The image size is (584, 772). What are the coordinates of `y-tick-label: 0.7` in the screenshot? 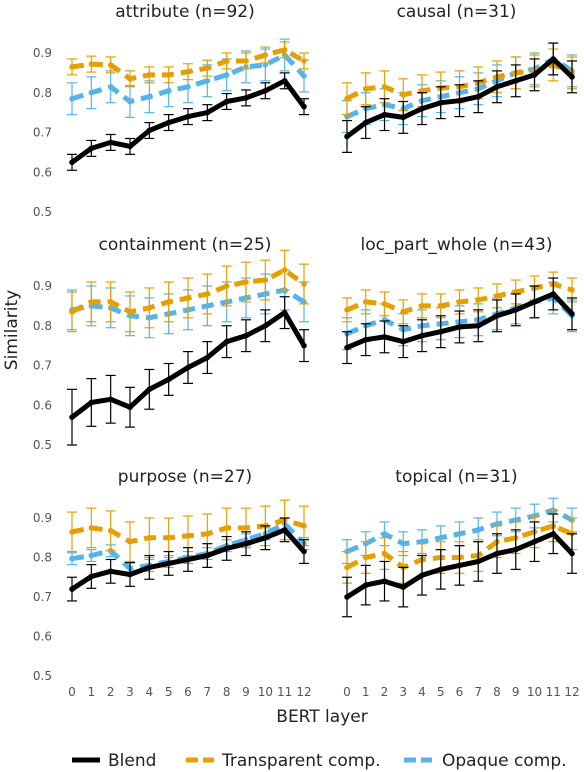 It's located at (42, 133).